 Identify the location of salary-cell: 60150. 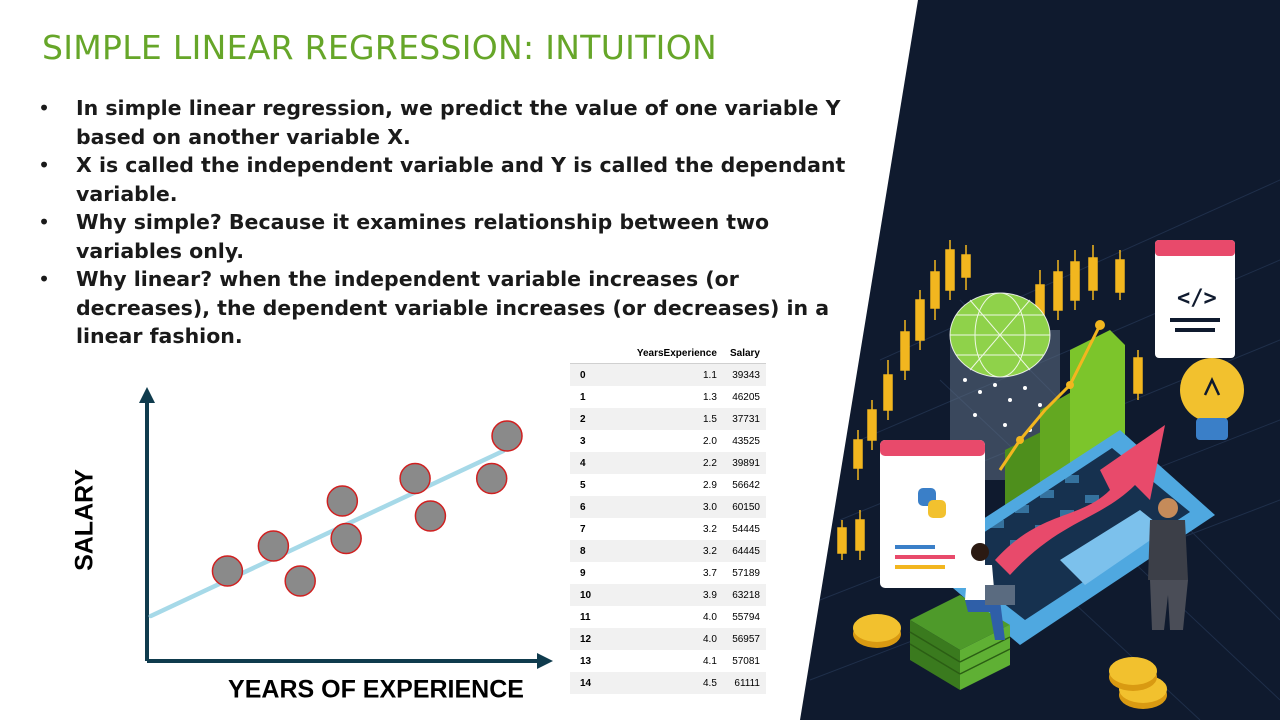
(744, 507).